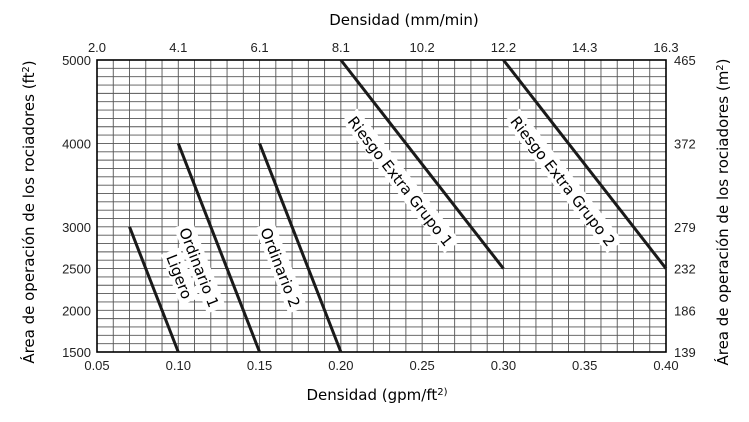  I want to click on top-axis-title: Densidad (mm/min), so click(404, 20).